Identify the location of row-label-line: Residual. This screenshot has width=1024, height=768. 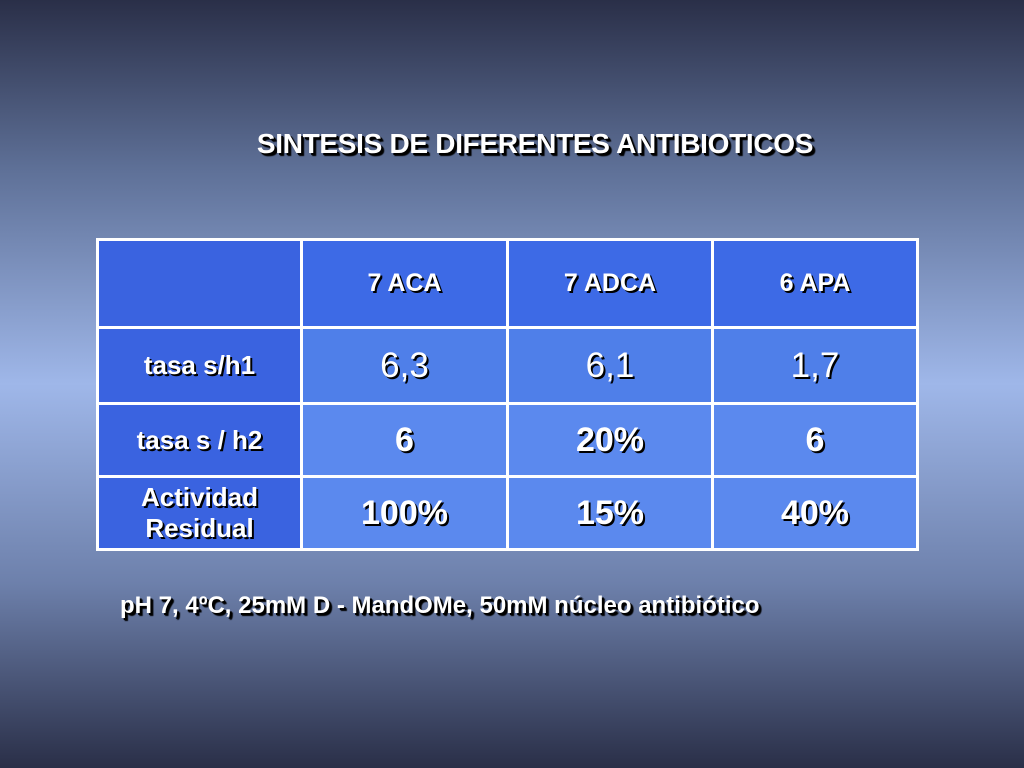
(199, 528).